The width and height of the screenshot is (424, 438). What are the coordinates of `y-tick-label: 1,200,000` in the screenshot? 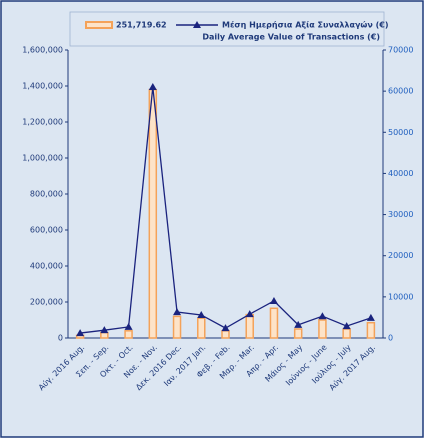 It's located at (42, 122).